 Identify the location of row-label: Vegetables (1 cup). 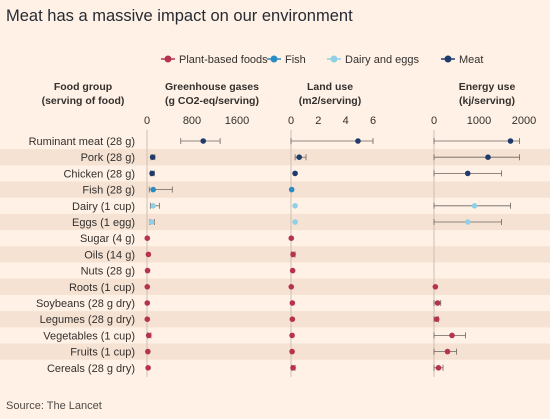
(89, 336).